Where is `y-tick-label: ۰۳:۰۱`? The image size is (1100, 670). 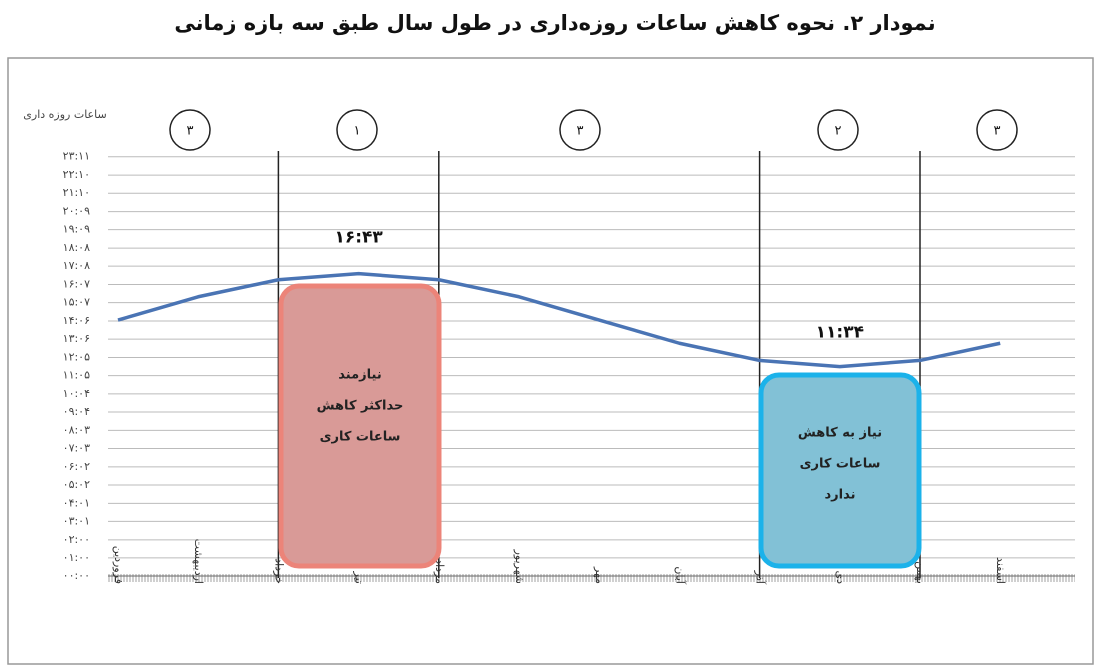
y-tick-label: ۰۳:۰۱ is located at coordinates (76, 520).